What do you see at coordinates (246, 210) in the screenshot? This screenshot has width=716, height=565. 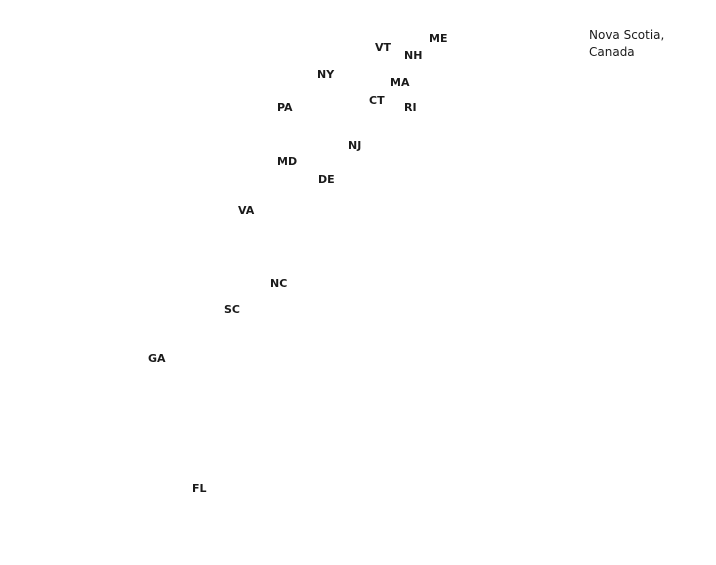 I see `state-label-va: VA` at bounding box center [246, 210].